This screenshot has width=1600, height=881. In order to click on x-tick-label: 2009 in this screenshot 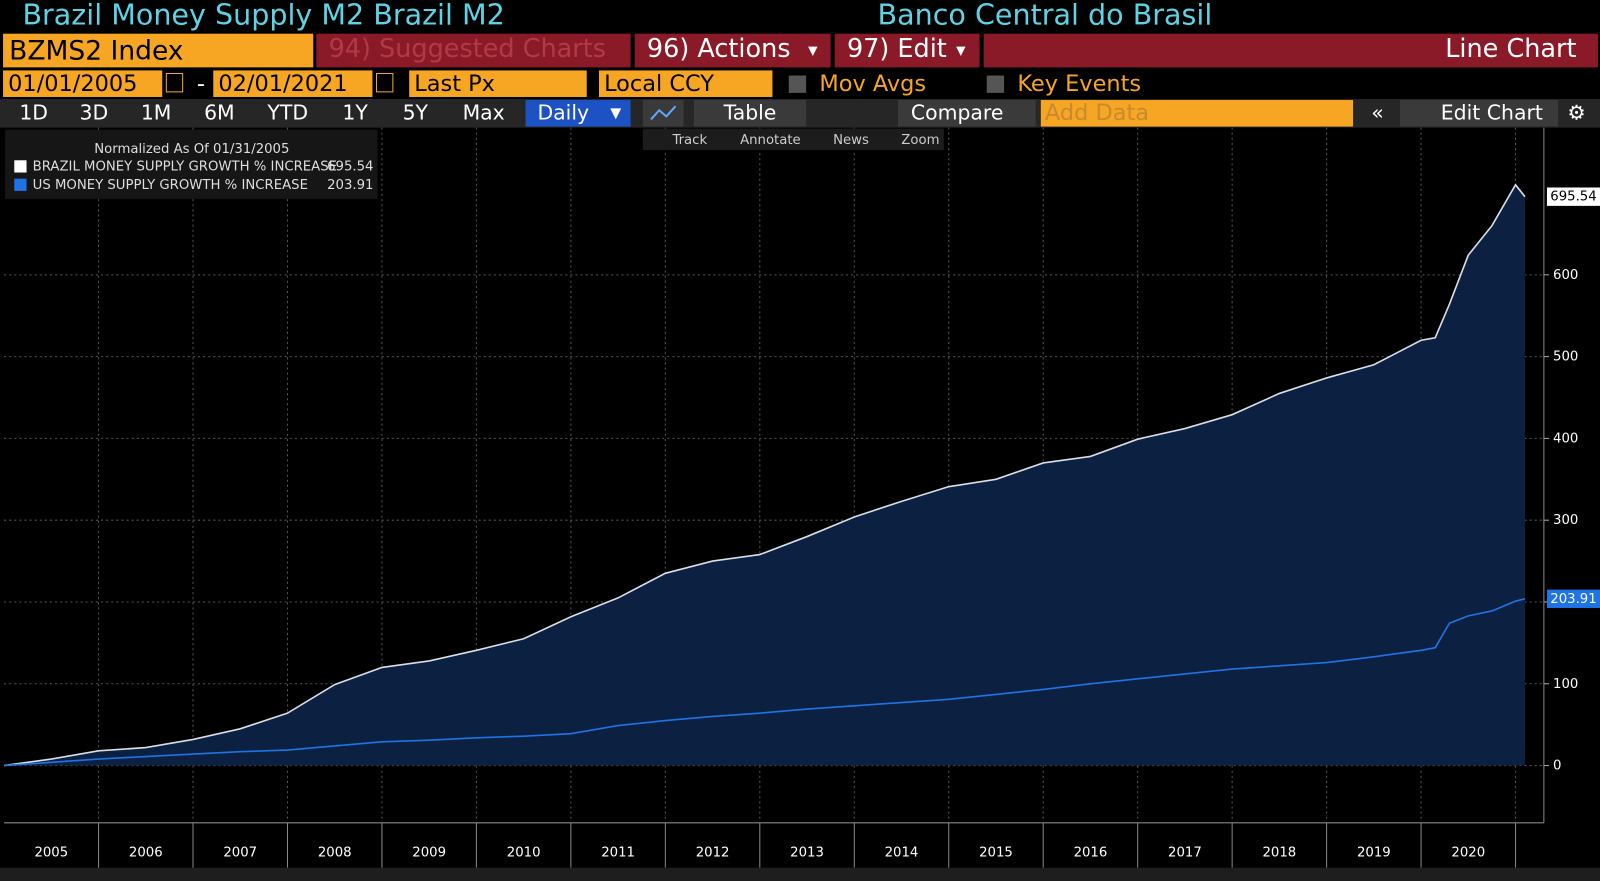, I will do `click(429, 852)`.